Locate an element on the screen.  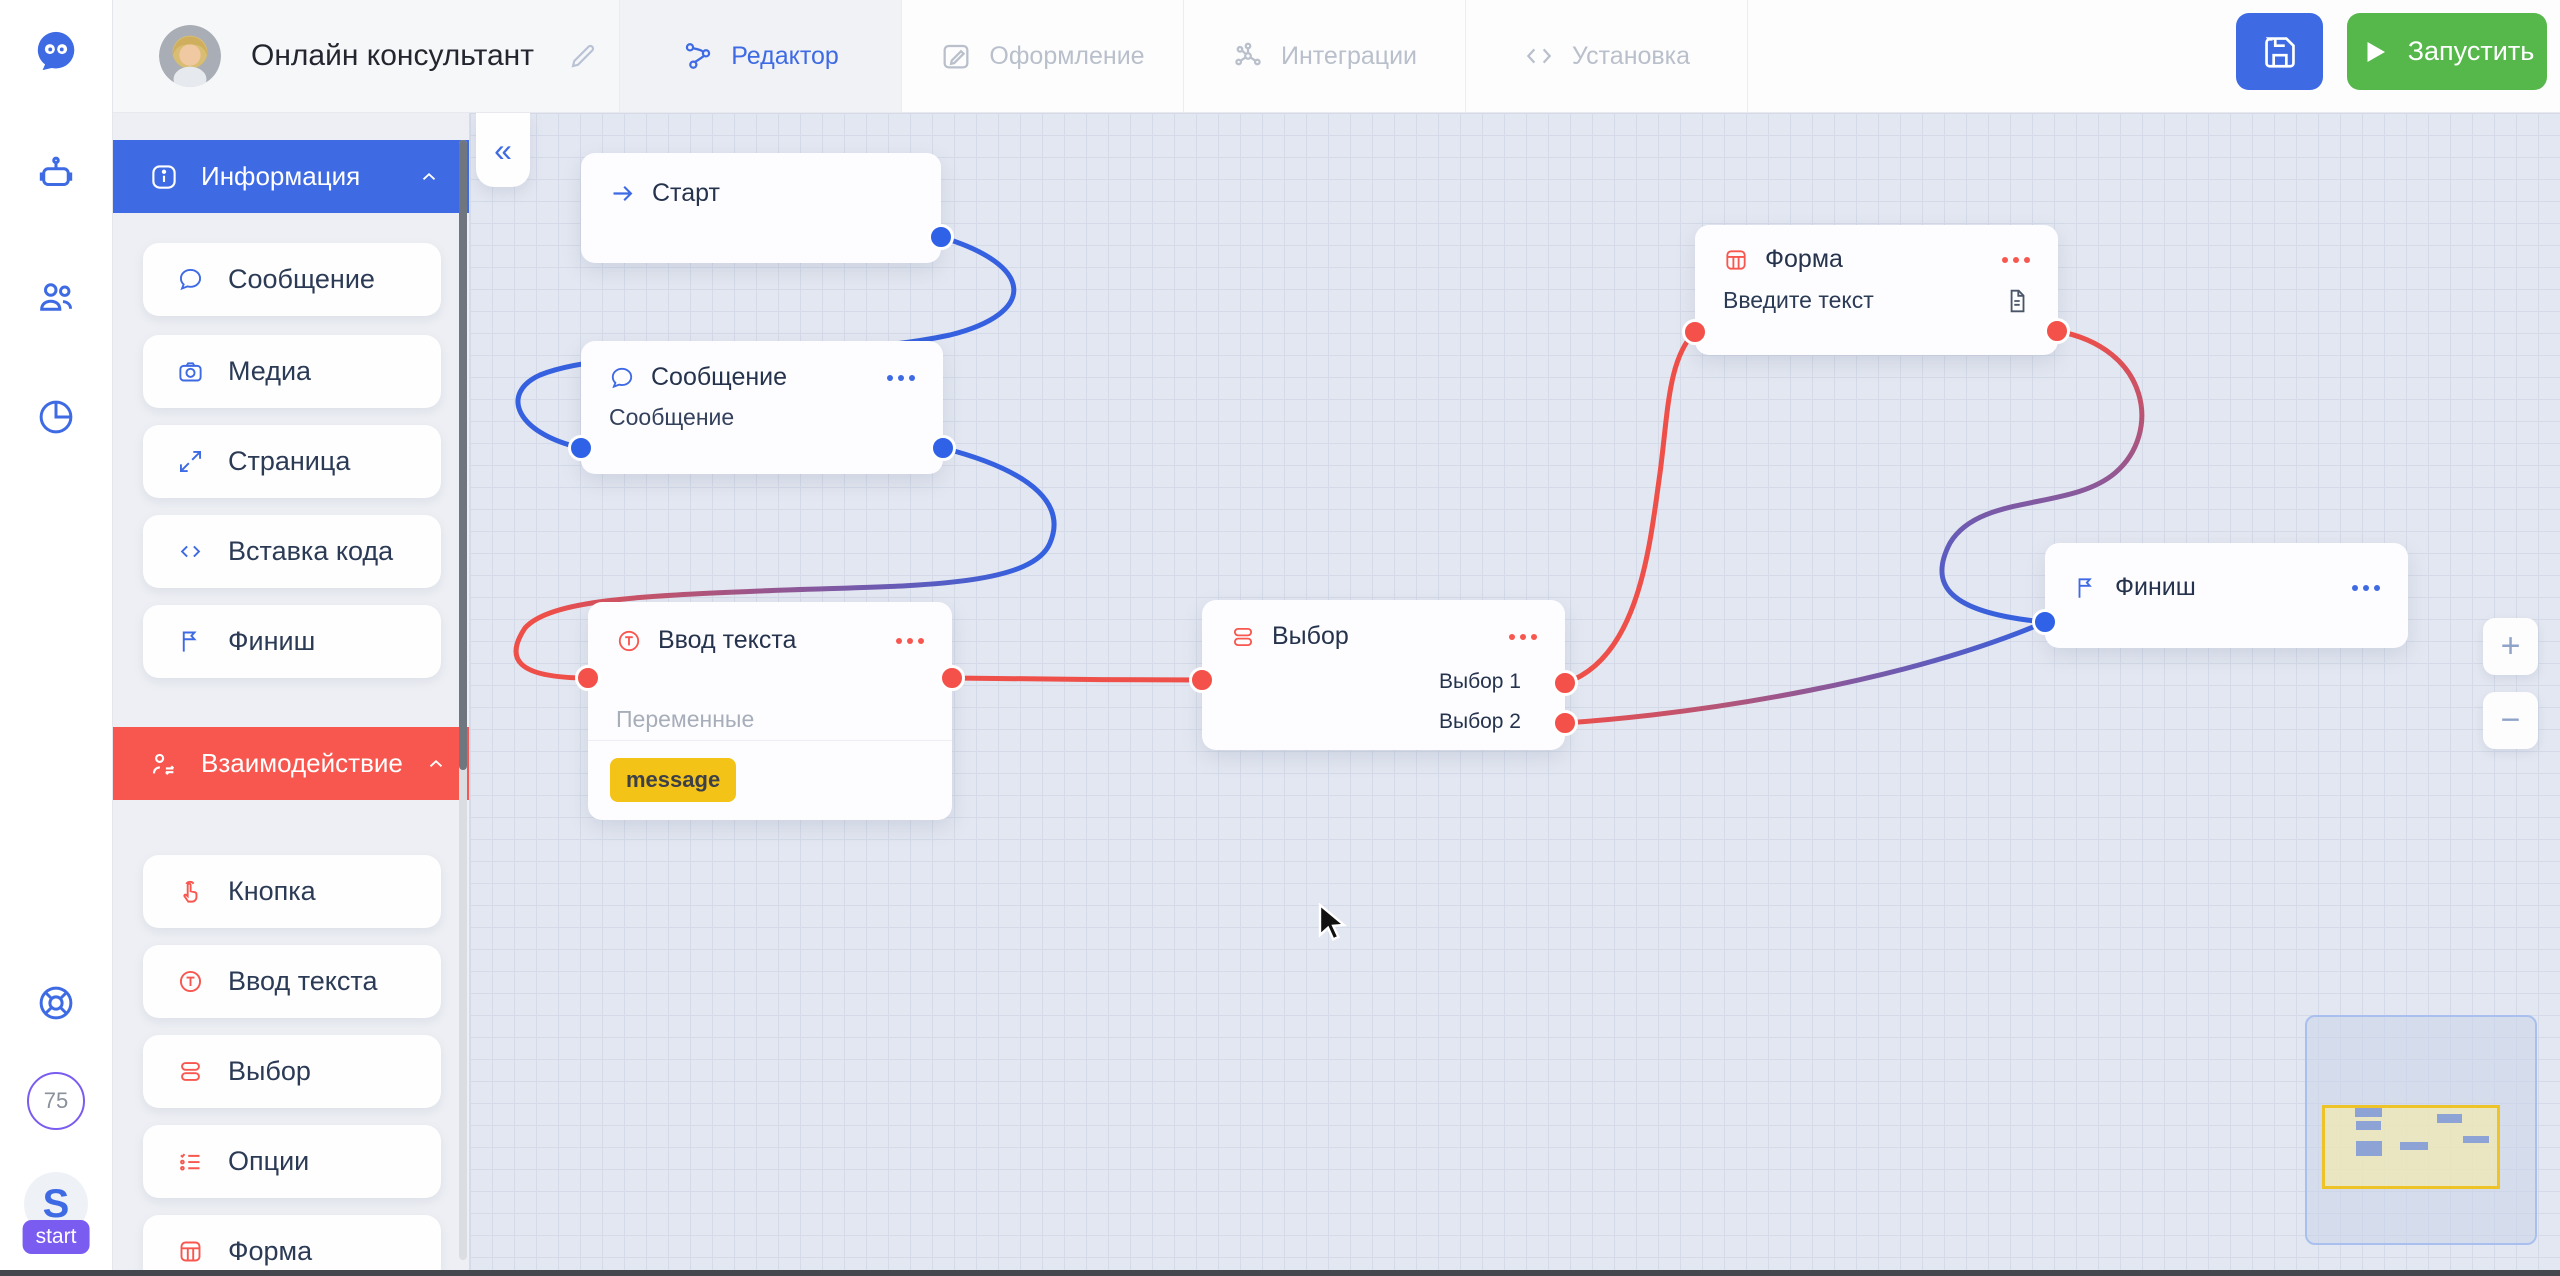
block-item-label: Форма is located at coordinates (270, 1251).